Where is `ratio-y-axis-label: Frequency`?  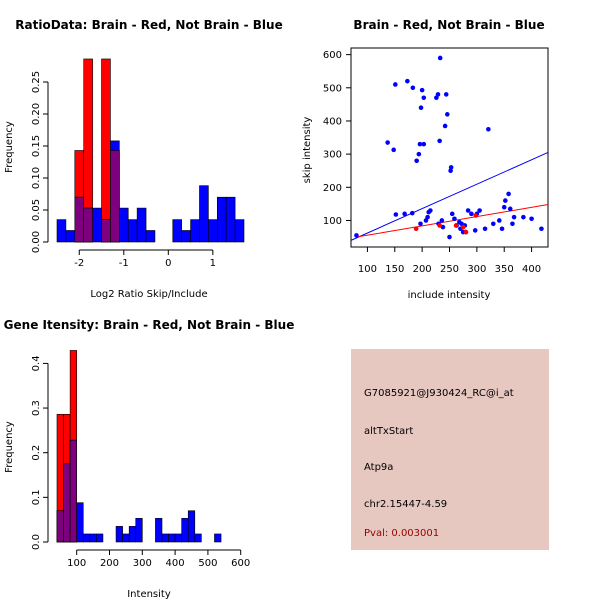 ratio-y-axis-label: Frequency is located at coordinates (9, 147).